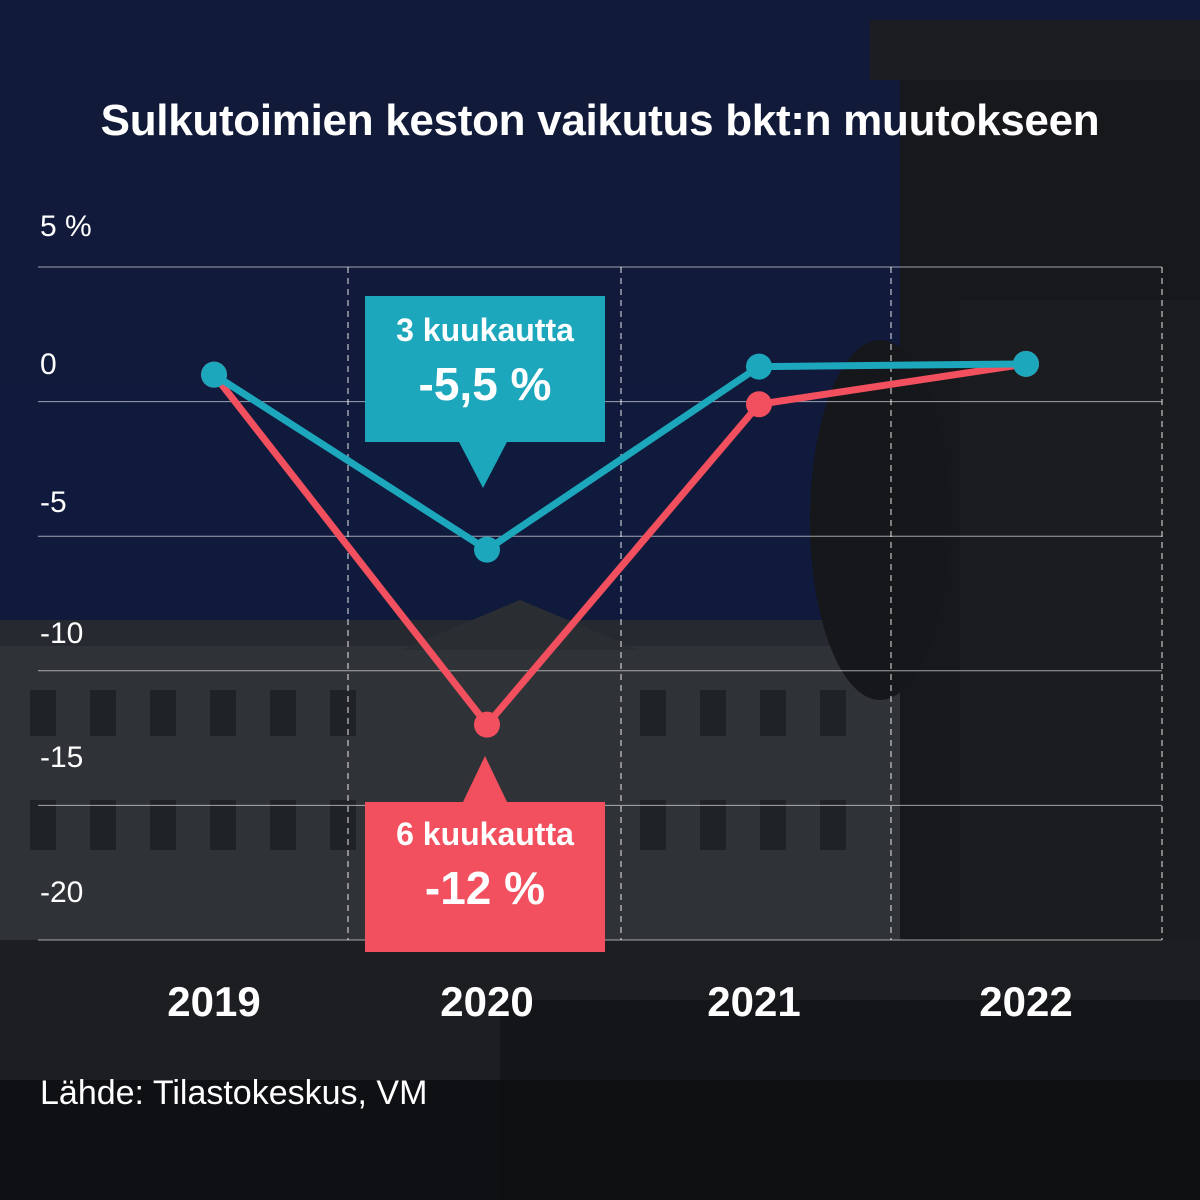 The height and width of the screenshot is (1200, 1200). Describe the element at coordinates (483, 464) in the screenshot. I see `callout-3-months-pointer` at that location.